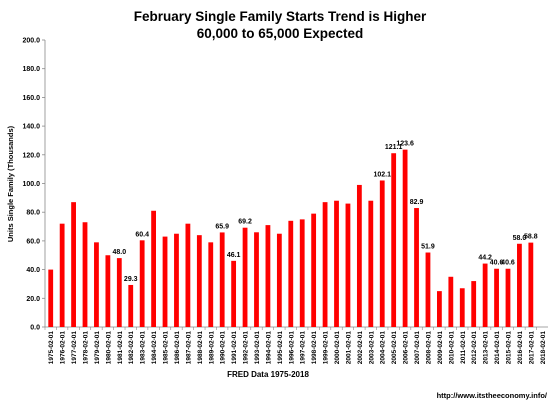 This screenshot has width=560, height=411. I want to click on x-tick-label: 2015-02-01, so click(508, 348).